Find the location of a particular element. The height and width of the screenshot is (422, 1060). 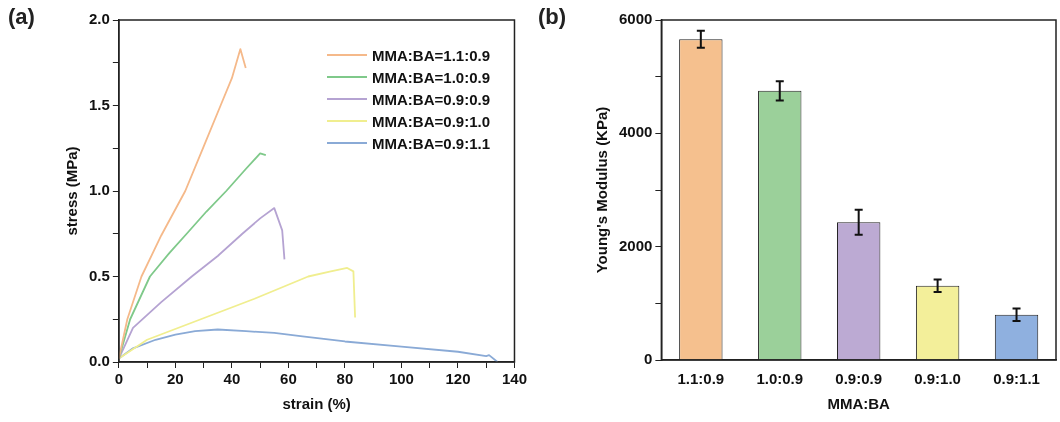

y-tick-label: 2000 is located at coordinates (635, 245).